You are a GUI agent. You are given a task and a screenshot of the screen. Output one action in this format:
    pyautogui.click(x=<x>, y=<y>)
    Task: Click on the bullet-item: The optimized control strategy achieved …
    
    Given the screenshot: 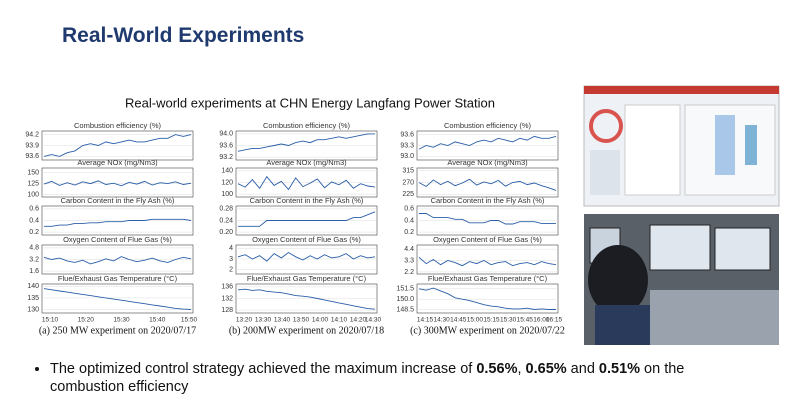 What is the action you would take?
    pyautogui.click(x=400, y=378)
    